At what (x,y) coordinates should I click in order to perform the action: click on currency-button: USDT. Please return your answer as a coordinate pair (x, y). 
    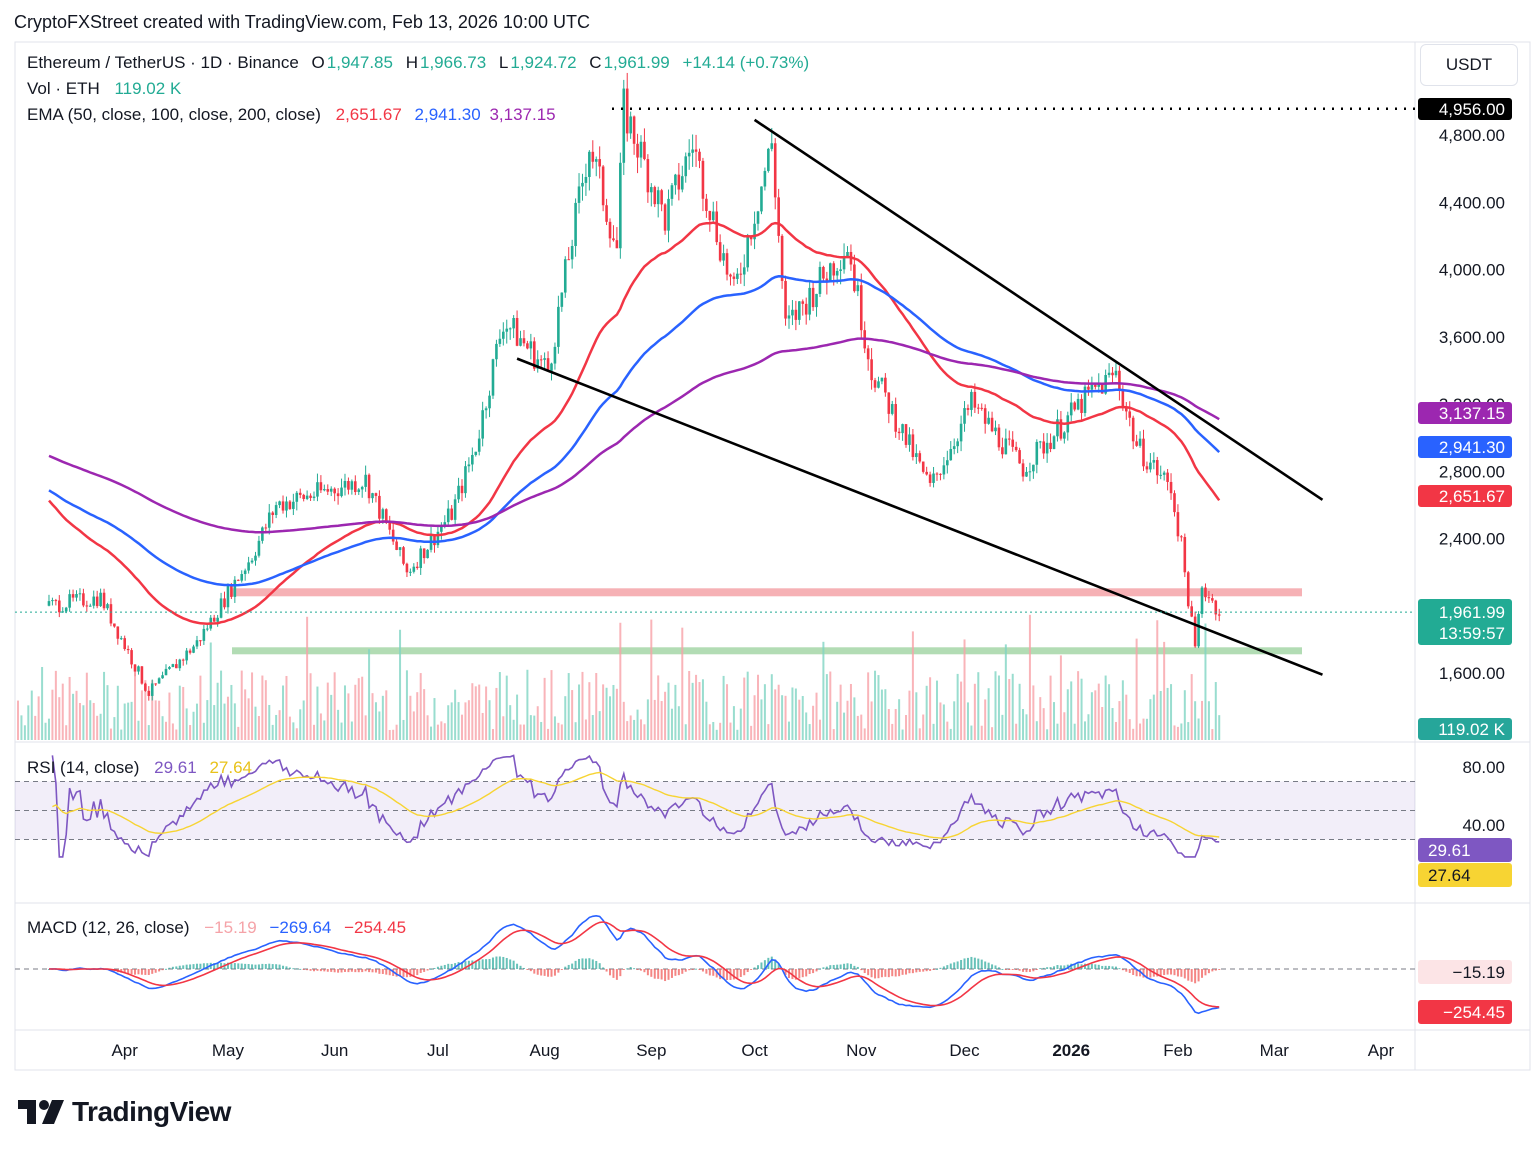
    Looking at the image, I should click on (1469, 65).